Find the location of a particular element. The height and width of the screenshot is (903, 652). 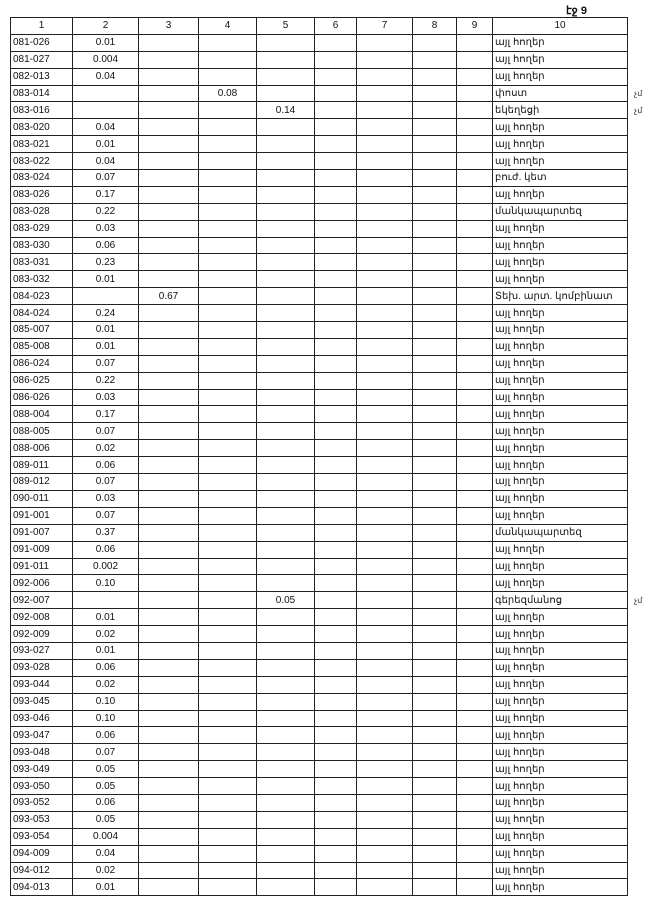

cell-col-1: 083-031 is located at coordinates (41, 262).